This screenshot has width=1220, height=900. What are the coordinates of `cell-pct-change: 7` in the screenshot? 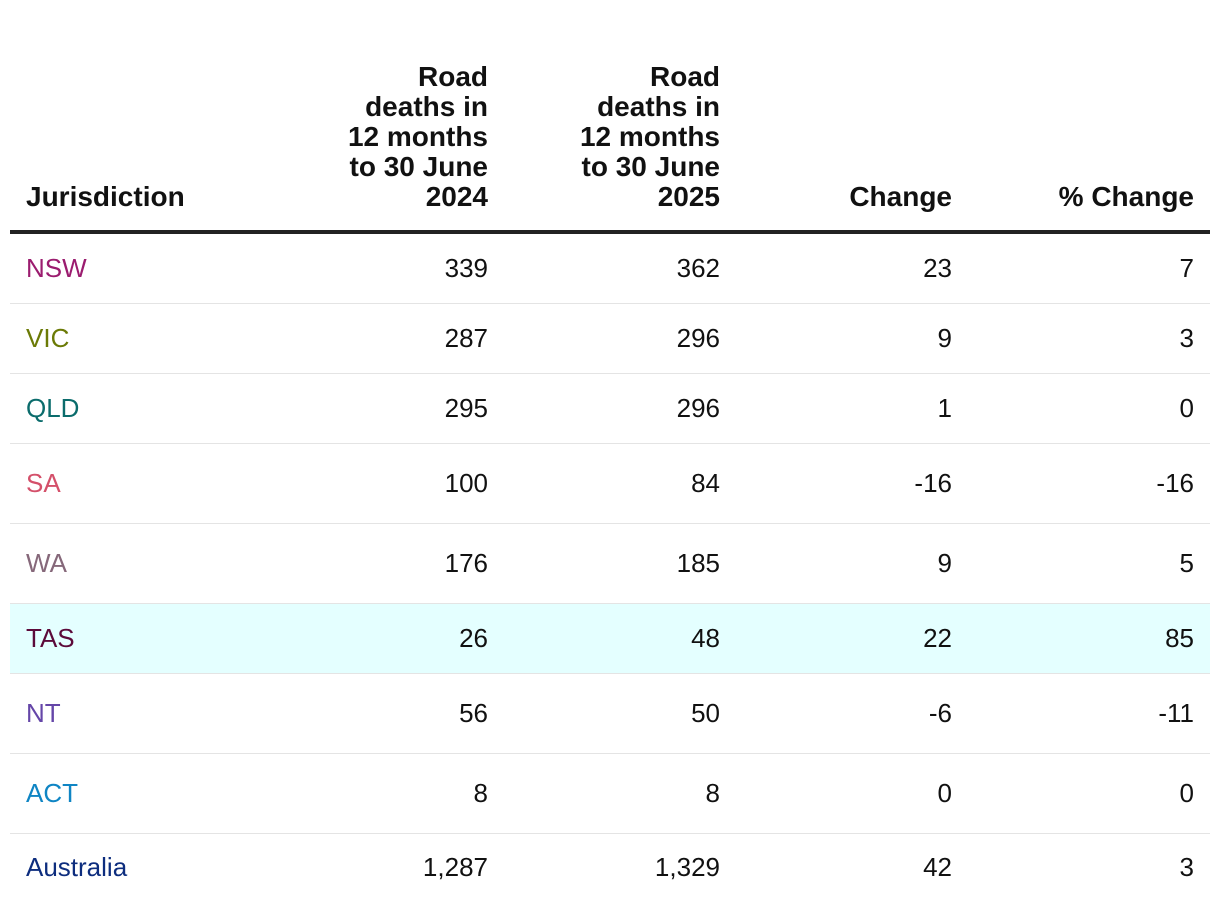 It's located at (1089, 268).